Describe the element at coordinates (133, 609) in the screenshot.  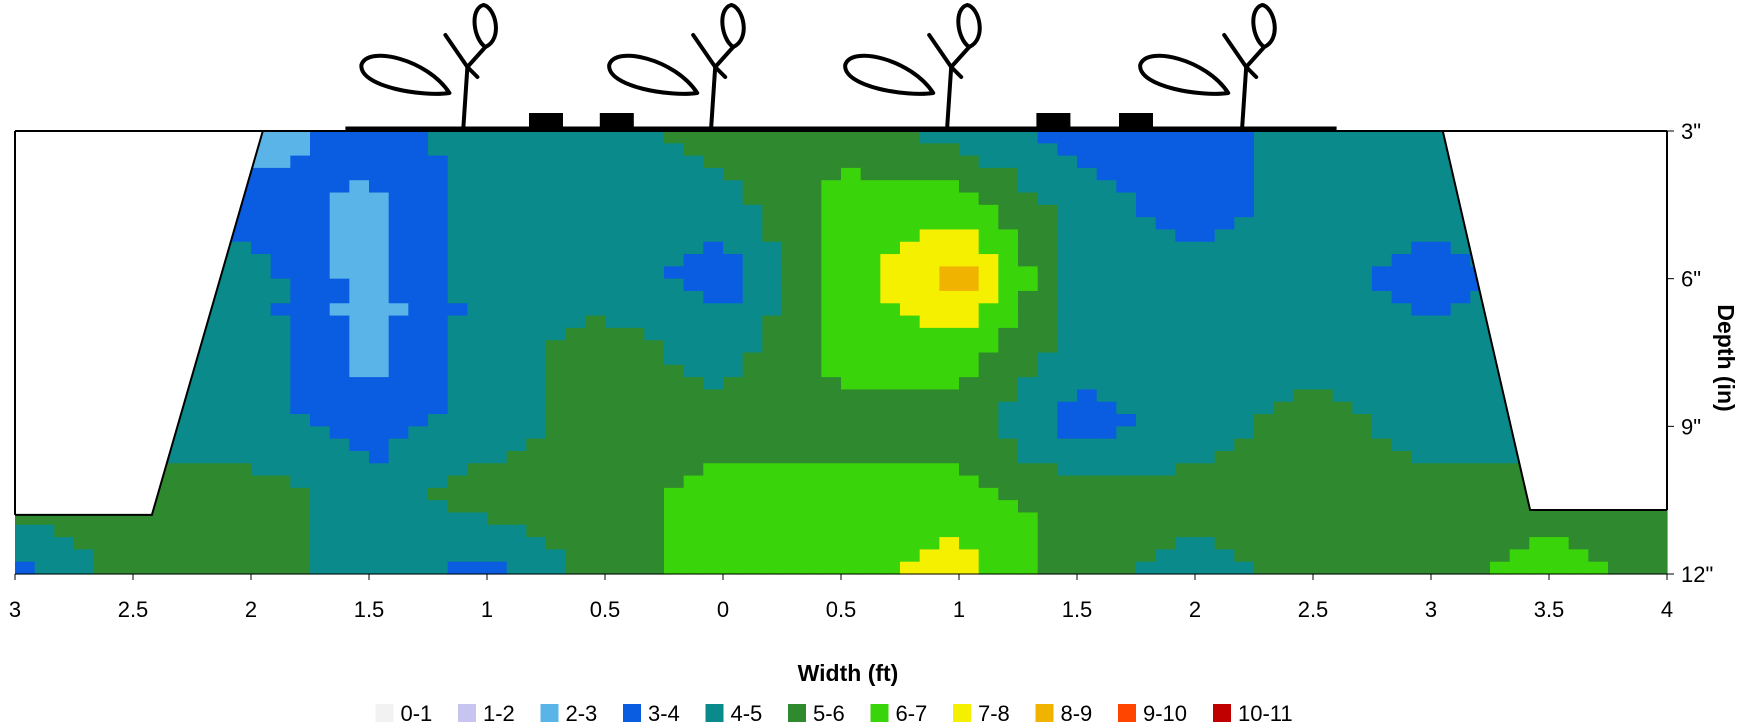
I see `x-tick-label: 2.5` at that location.